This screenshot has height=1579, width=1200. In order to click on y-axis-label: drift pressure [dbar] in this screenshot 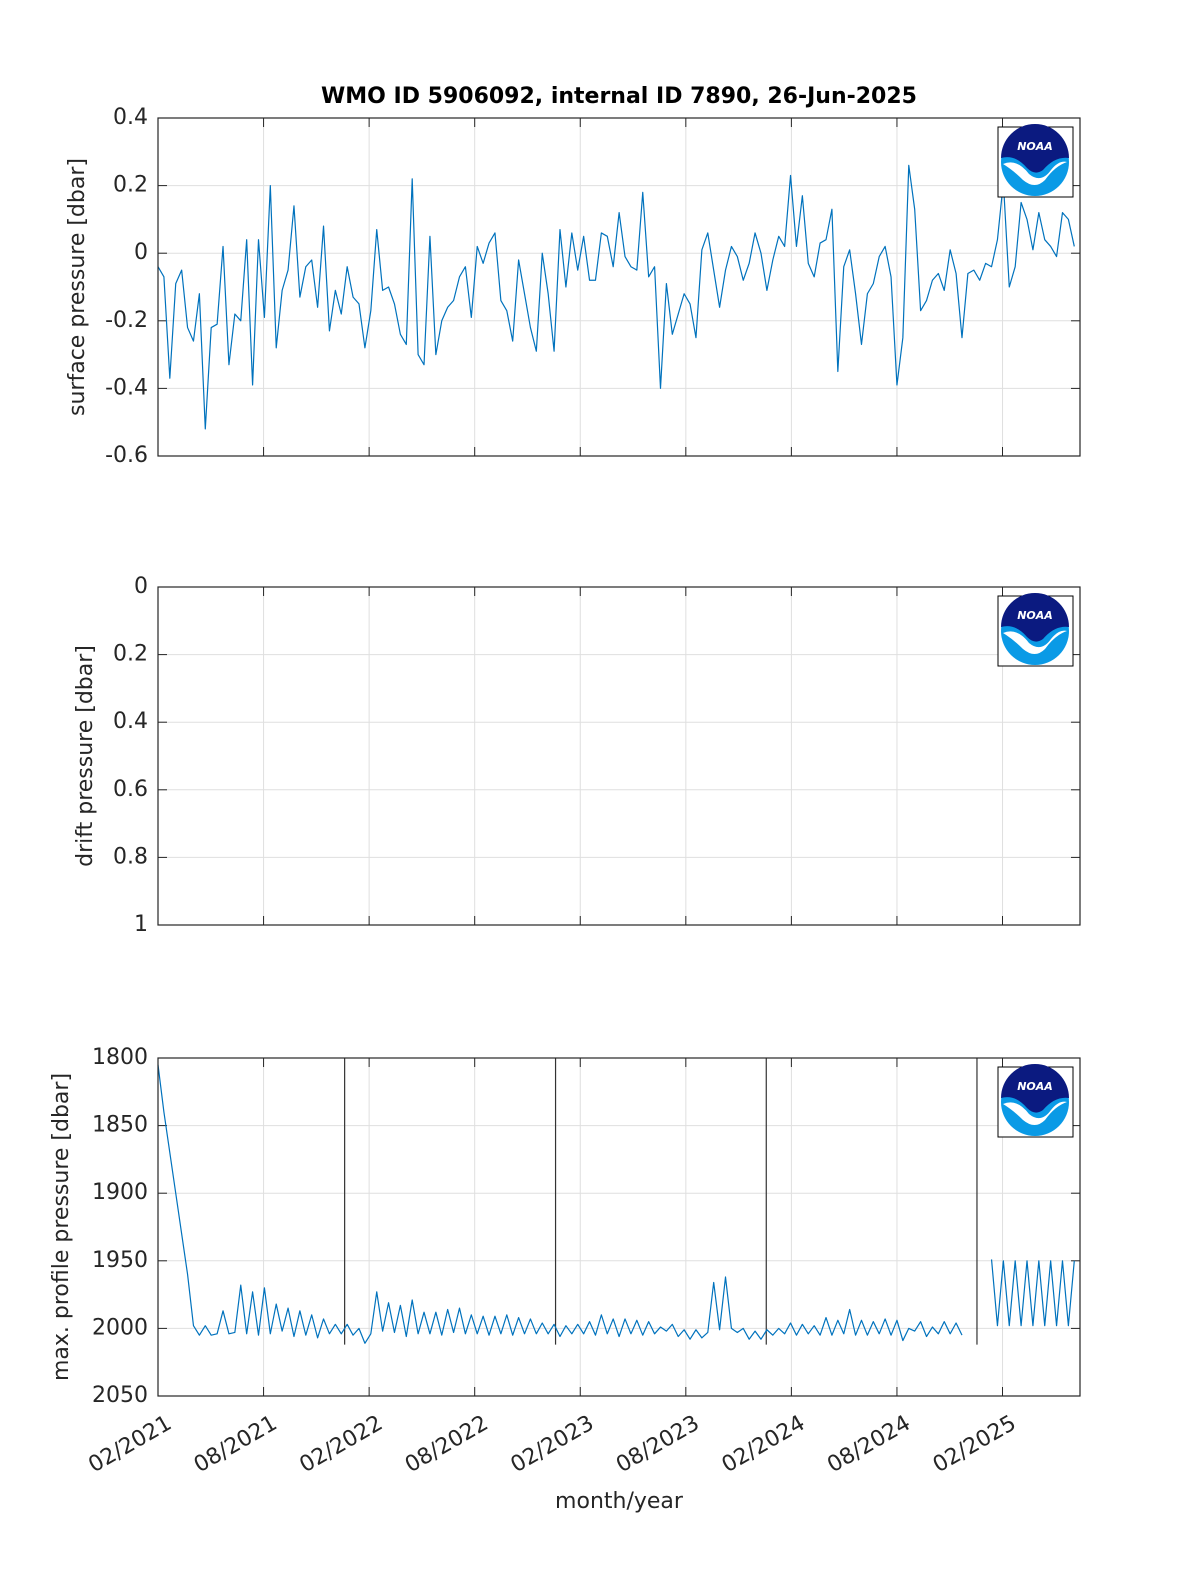, I will do `click(85, 756)`.